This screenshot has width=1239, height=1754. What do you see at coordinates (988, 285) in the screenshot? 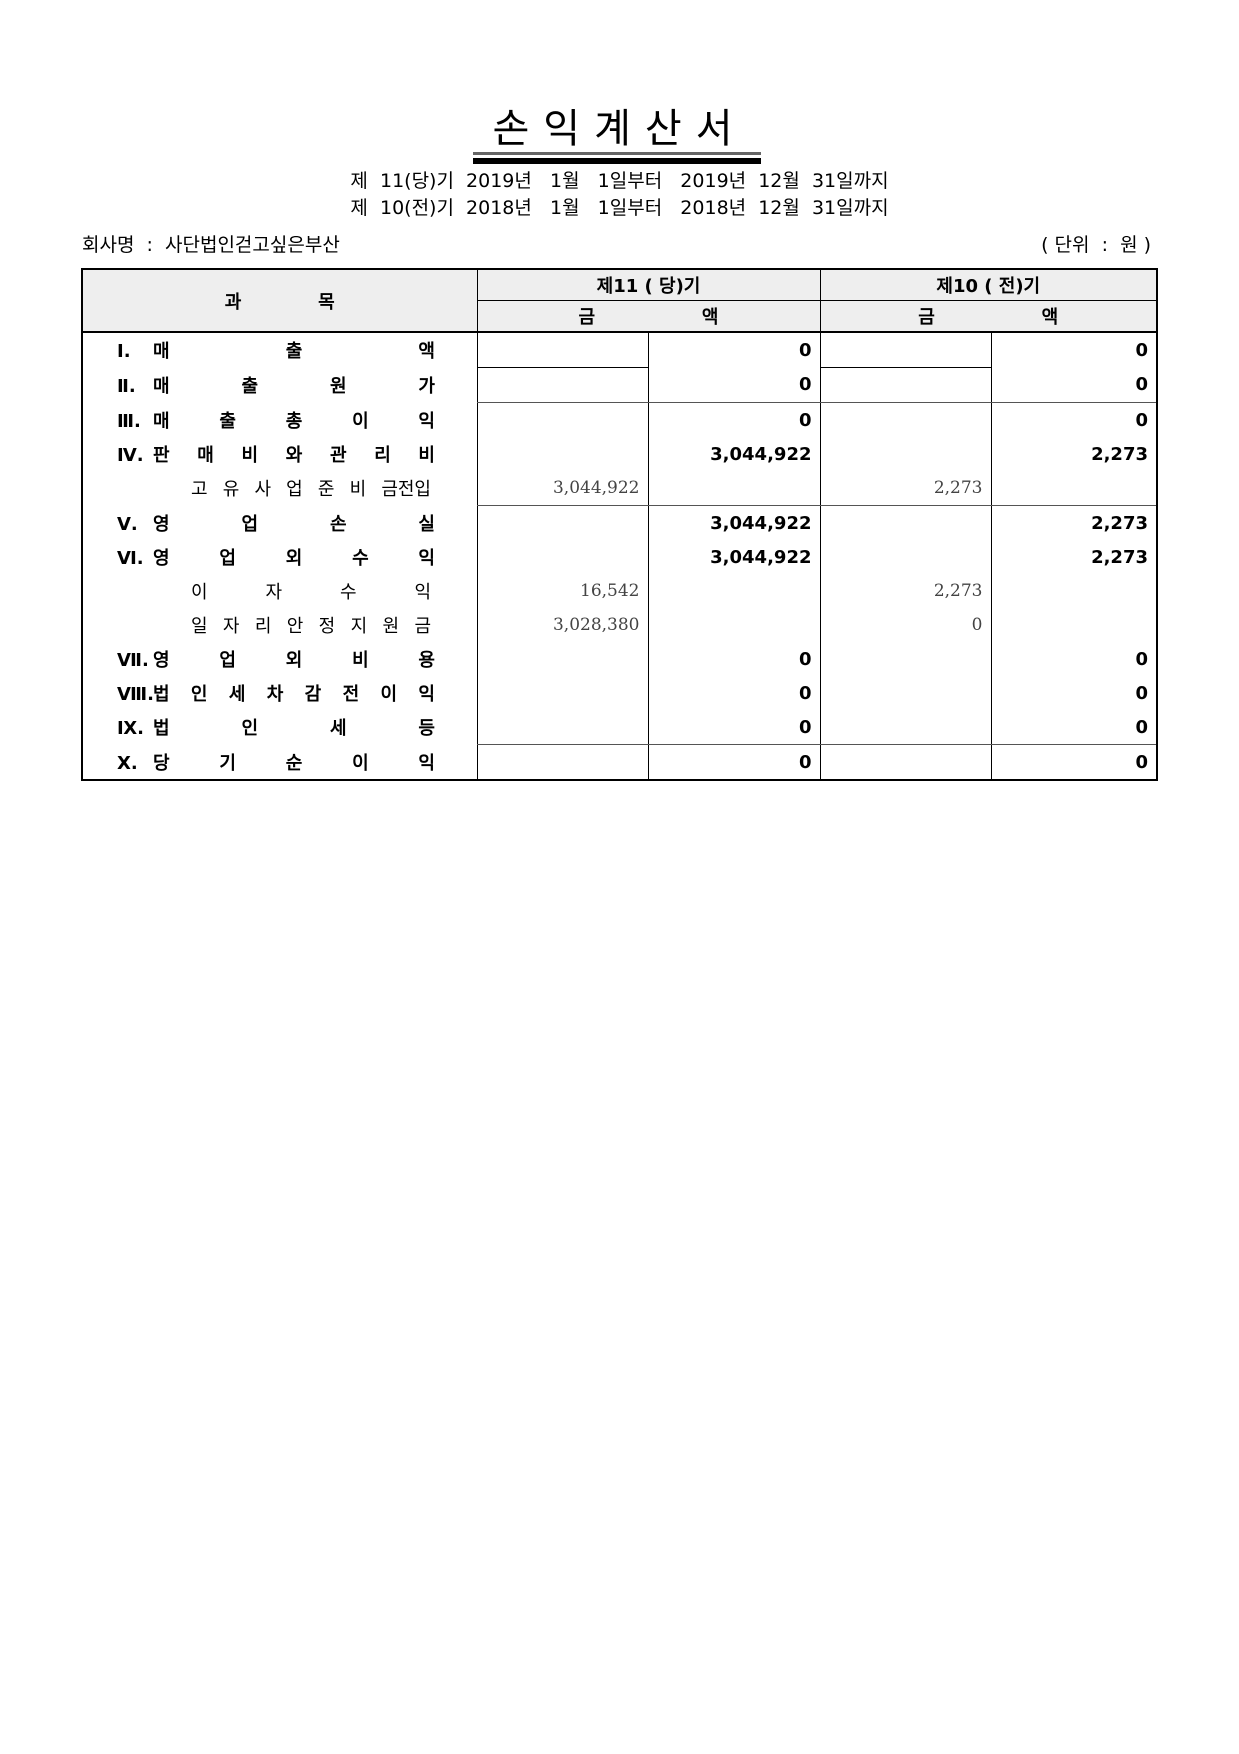
I see `header-previous-period: 제10 ( 전)기` at bounding box center [988, 285].